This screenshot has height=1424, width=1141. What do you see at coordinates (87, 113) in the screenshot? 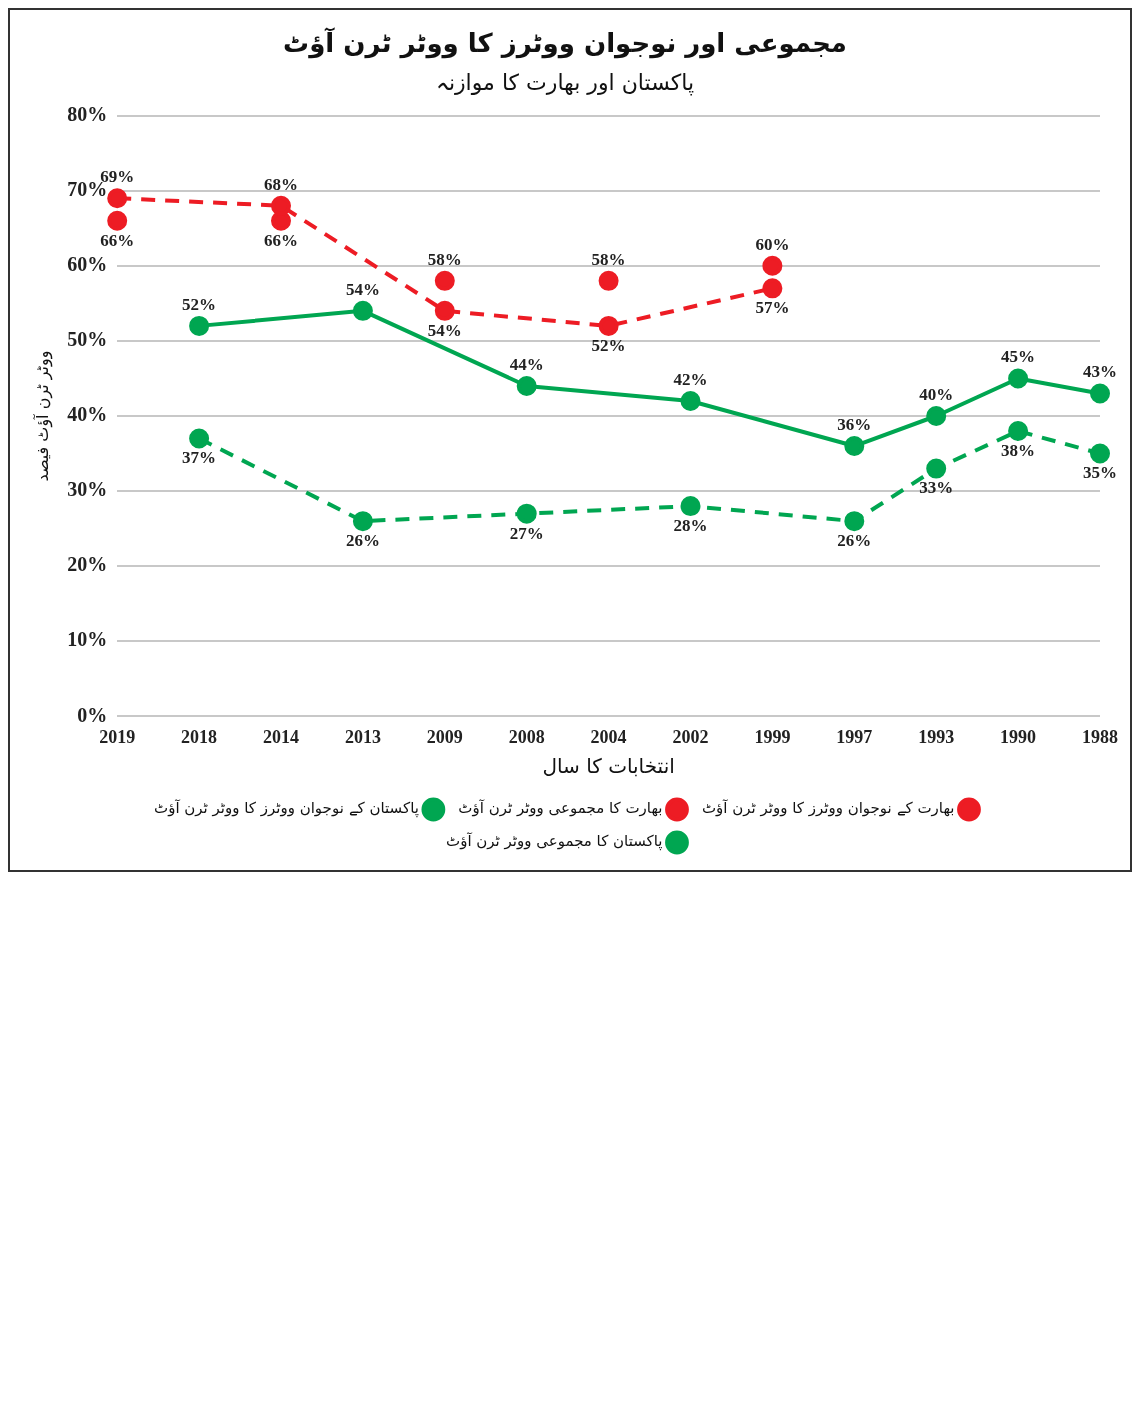
I see `y-tick-label: 80%` at bounding box center [87, 113].